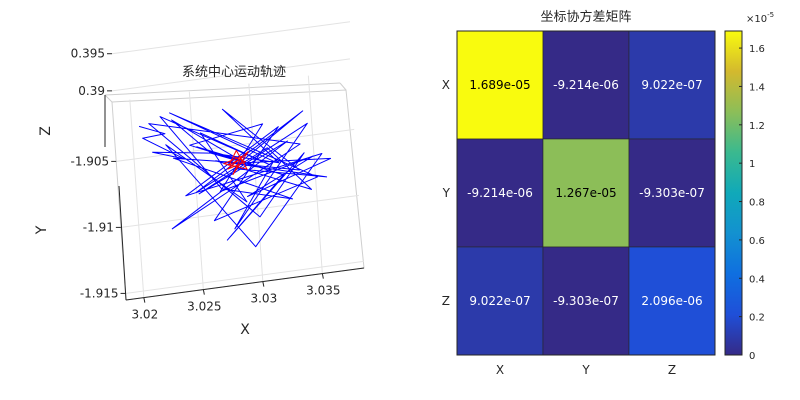 The image size is (800, 400). What do you see at coordinates (323, 291) in the screenshot?
I see `x-tick-label: 3.035` at bounding box center [323, 291].